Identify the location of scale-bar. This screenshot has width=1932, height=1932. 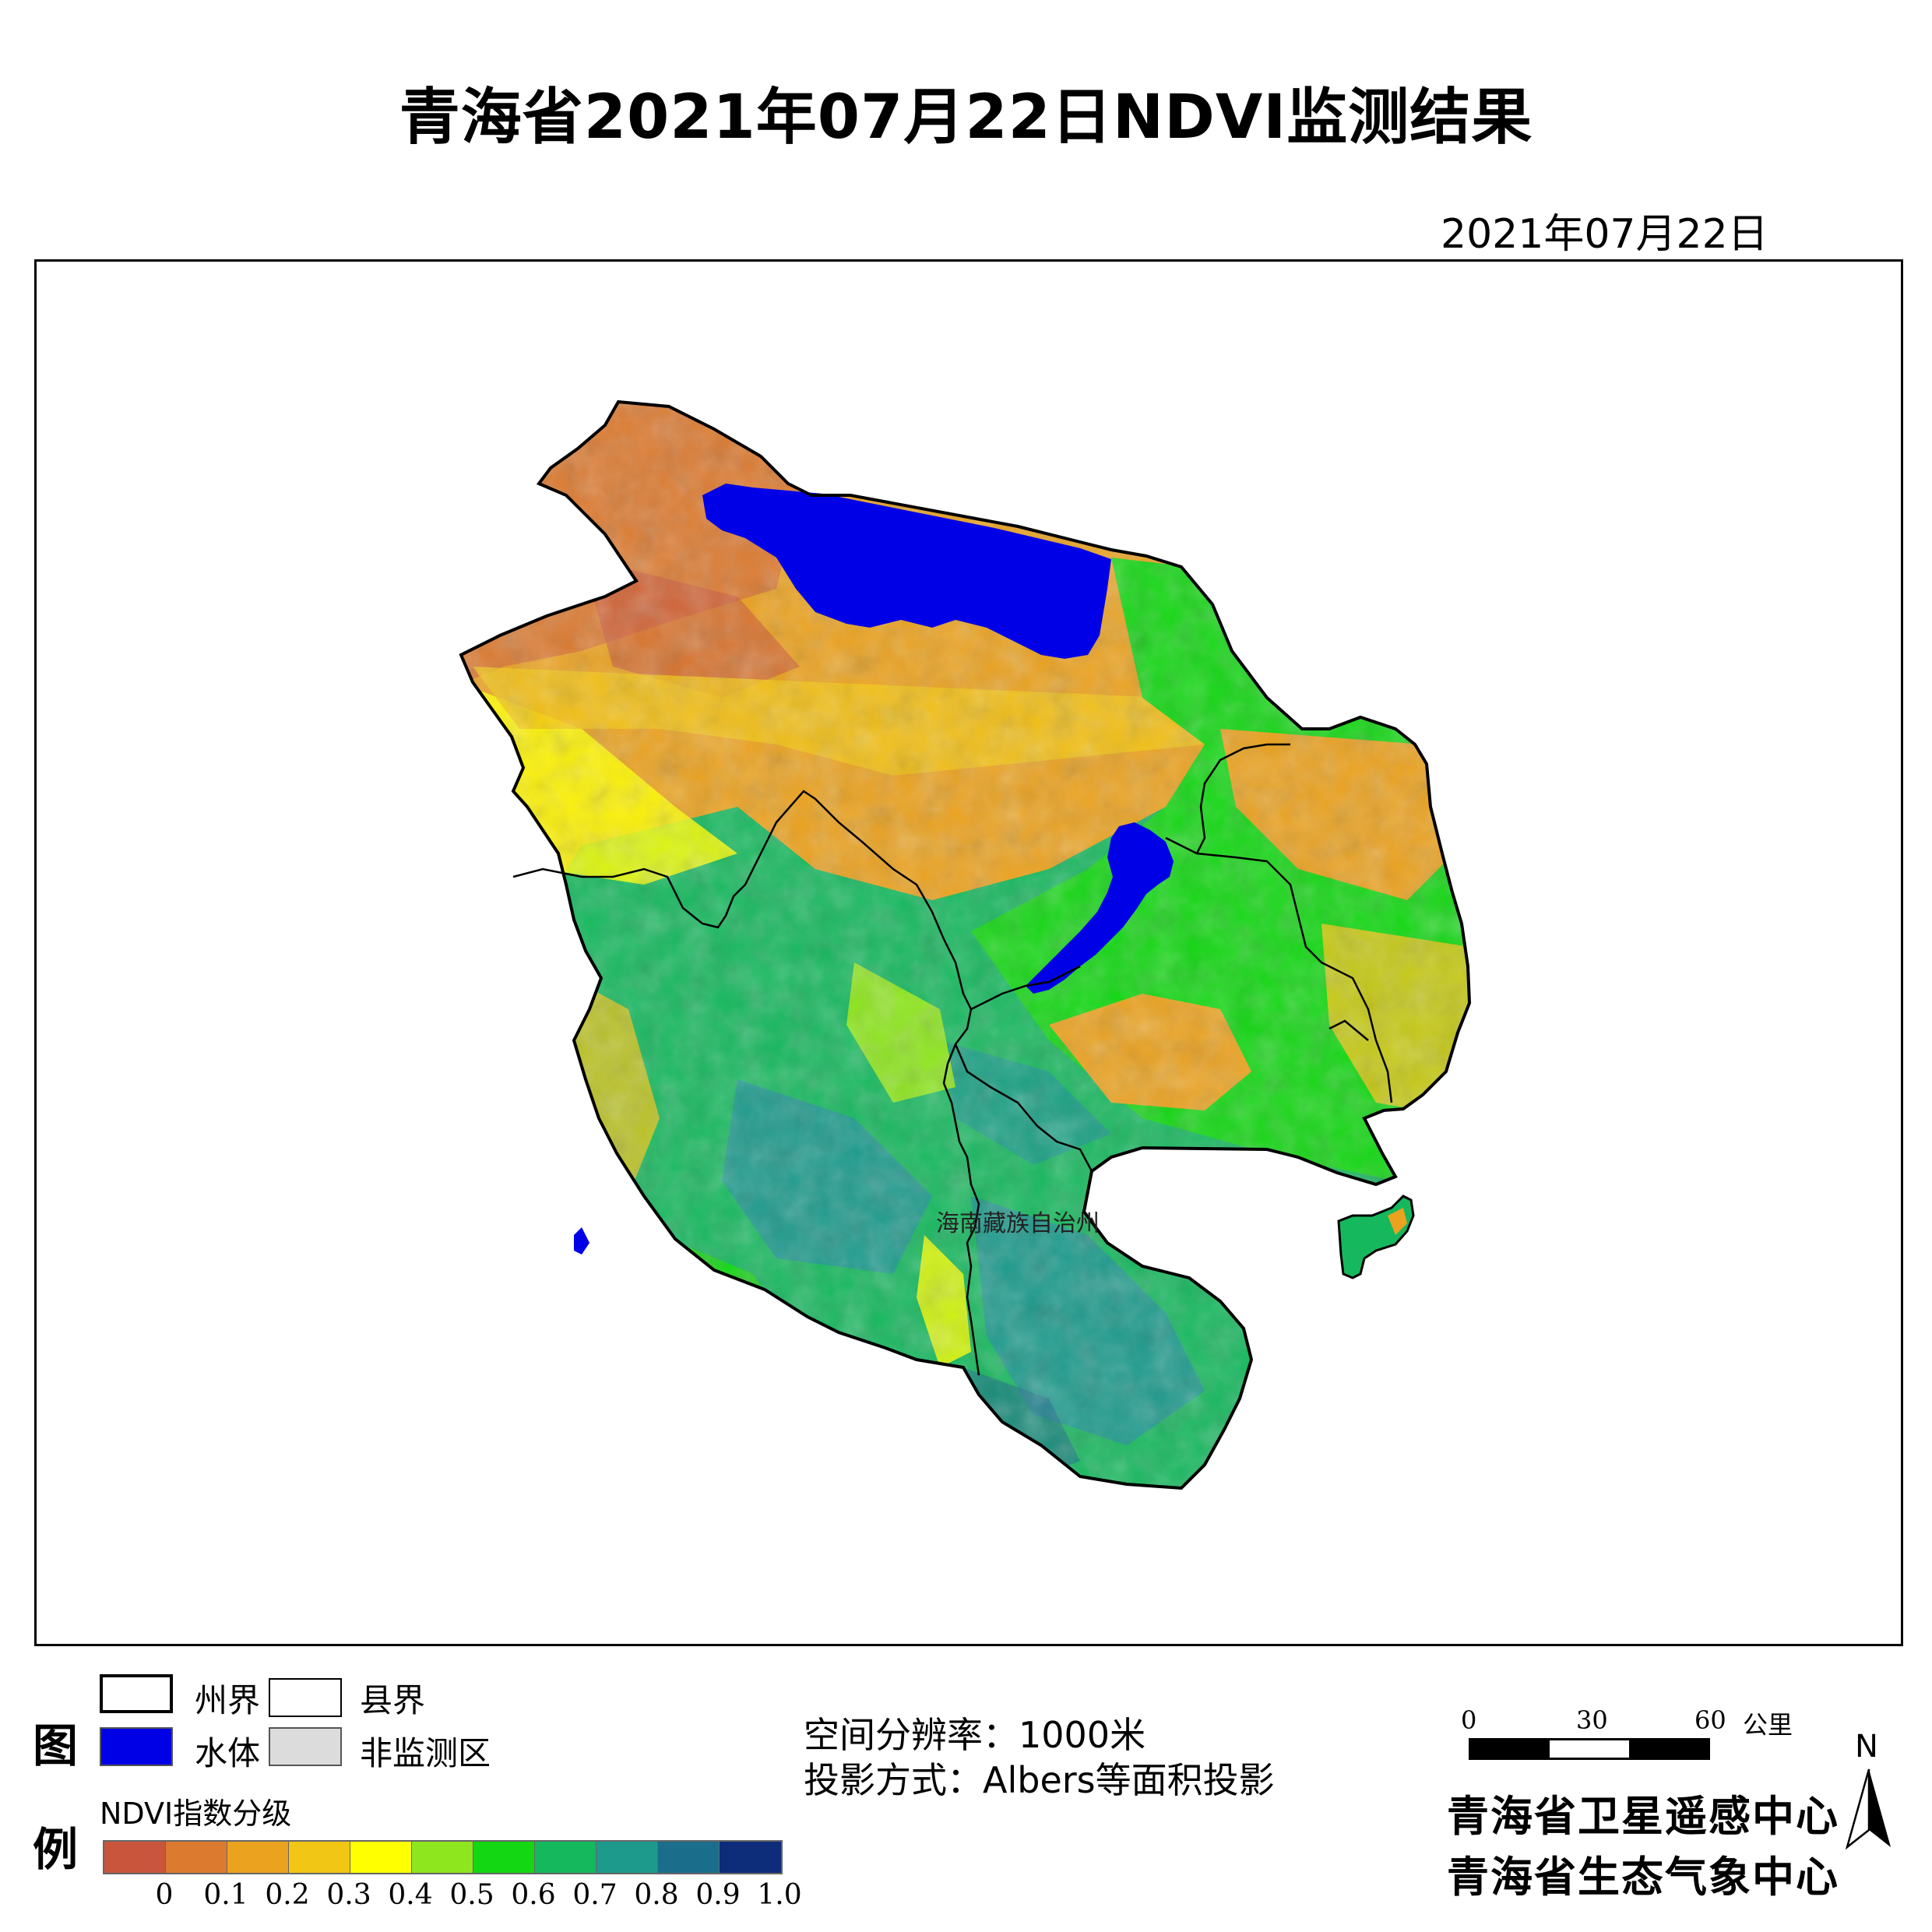
(1589, 1749).